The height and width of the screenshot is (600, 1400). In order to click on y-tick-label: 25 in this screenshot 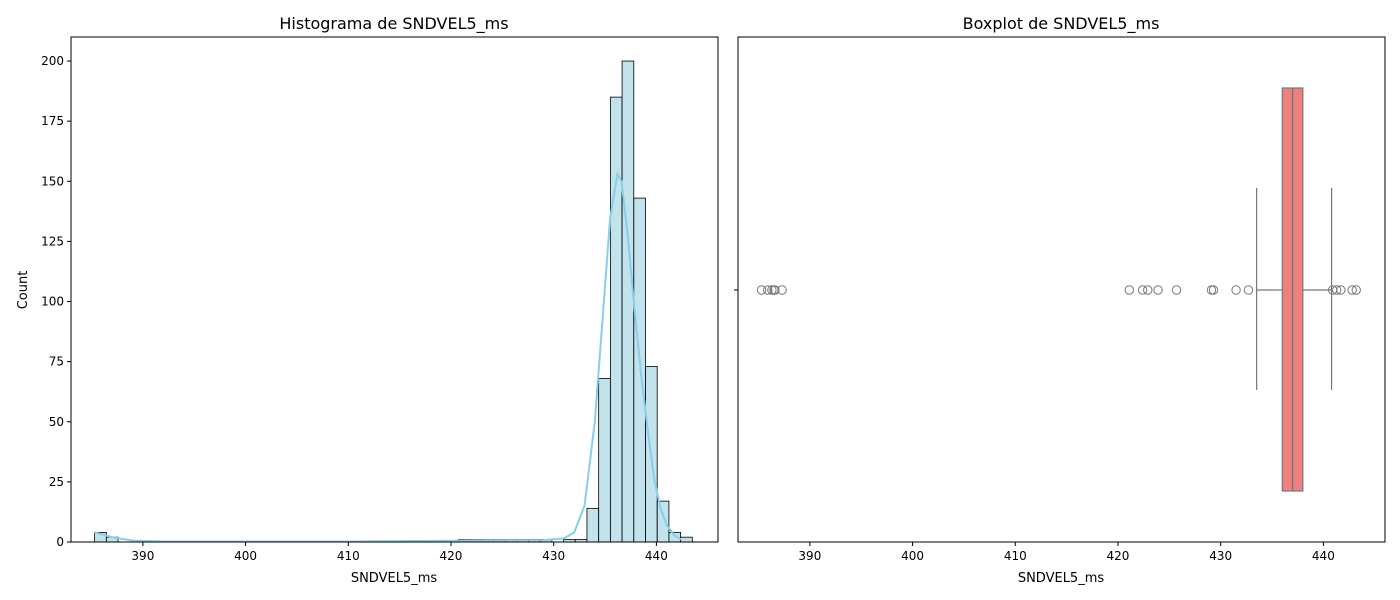, I will do `click(56, 482)`.